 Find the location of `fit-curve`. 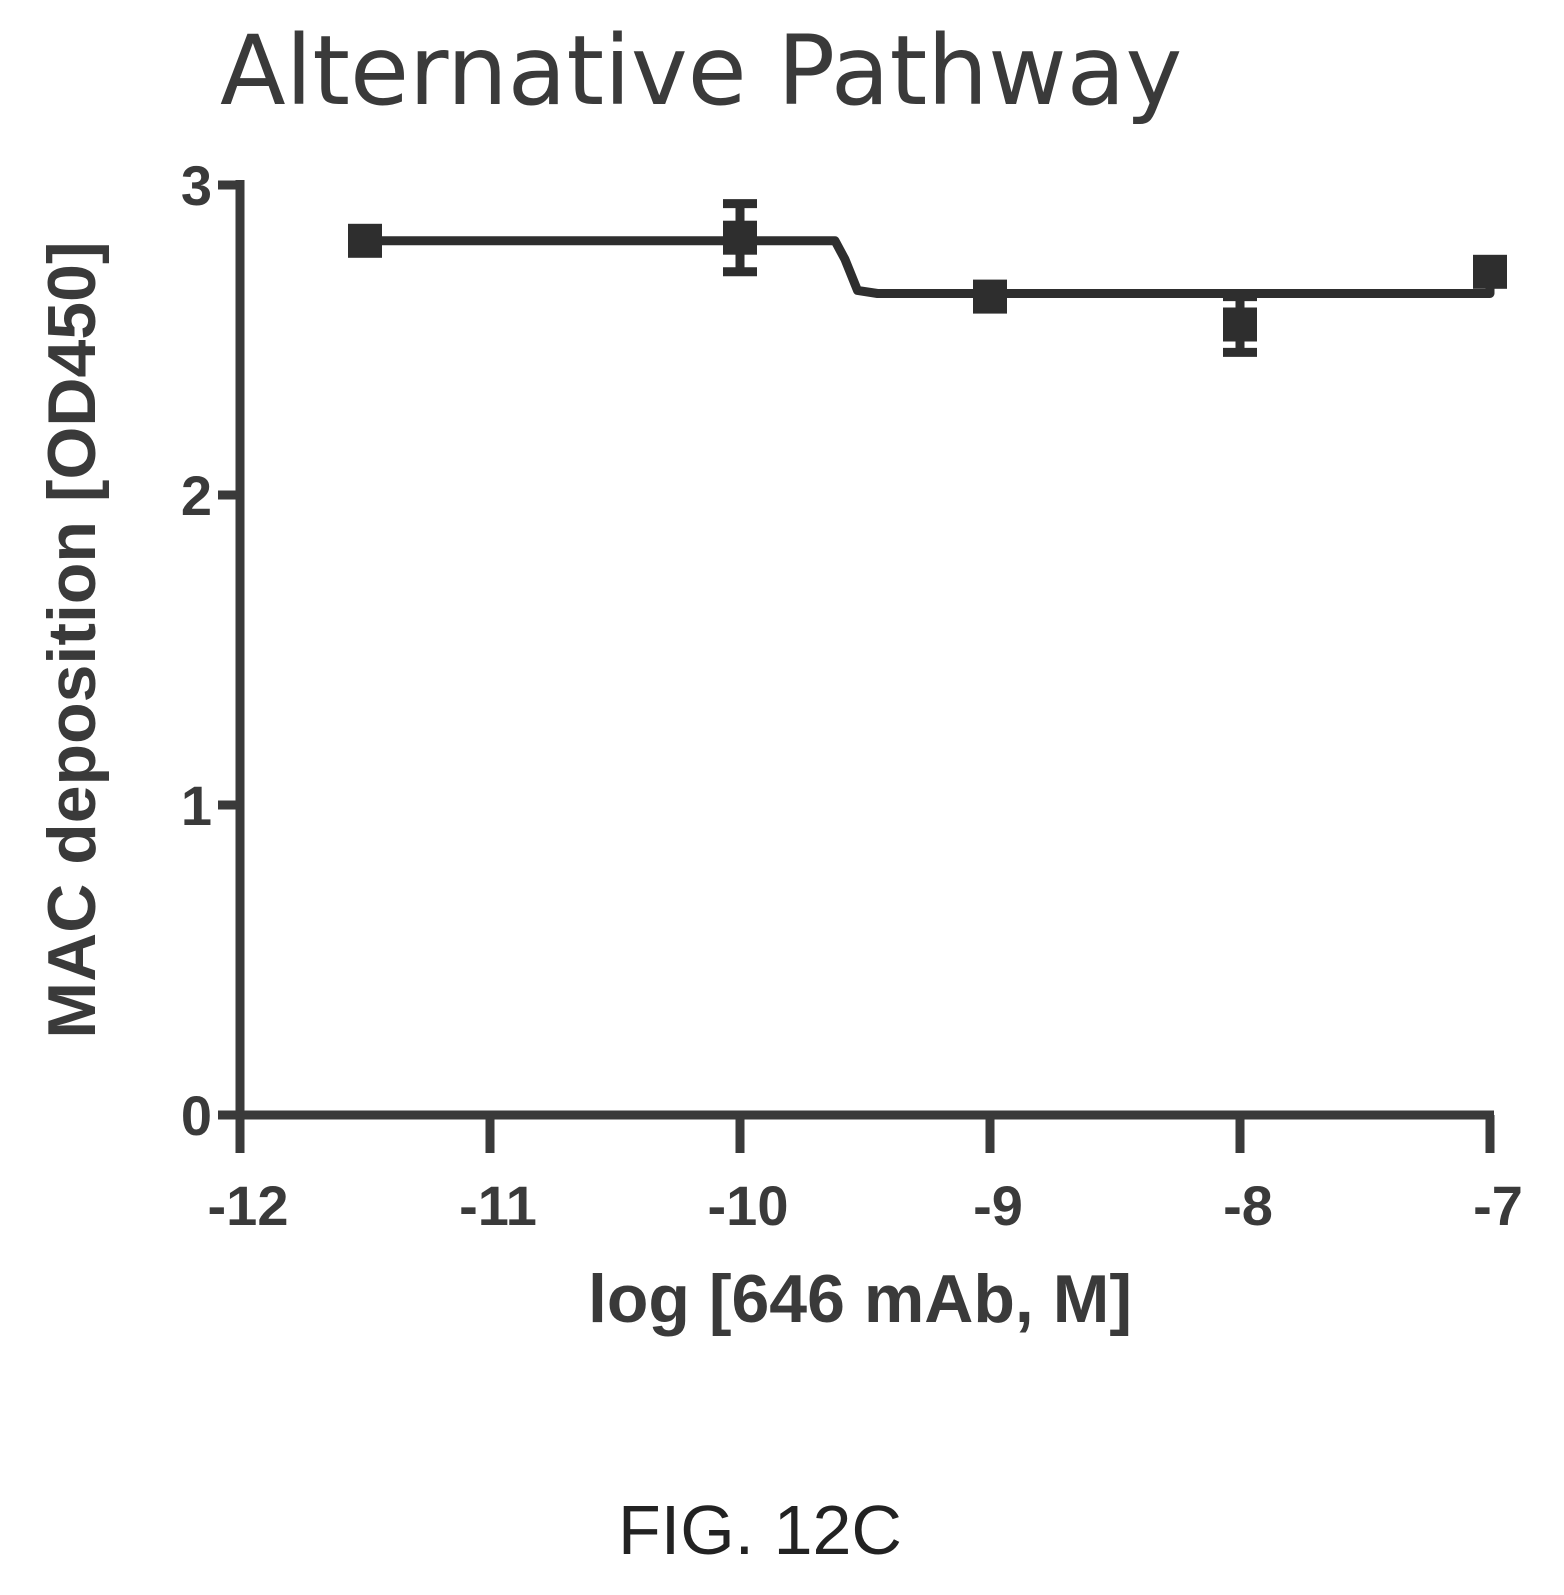

fit-curve is located at coordinates (930, 267).